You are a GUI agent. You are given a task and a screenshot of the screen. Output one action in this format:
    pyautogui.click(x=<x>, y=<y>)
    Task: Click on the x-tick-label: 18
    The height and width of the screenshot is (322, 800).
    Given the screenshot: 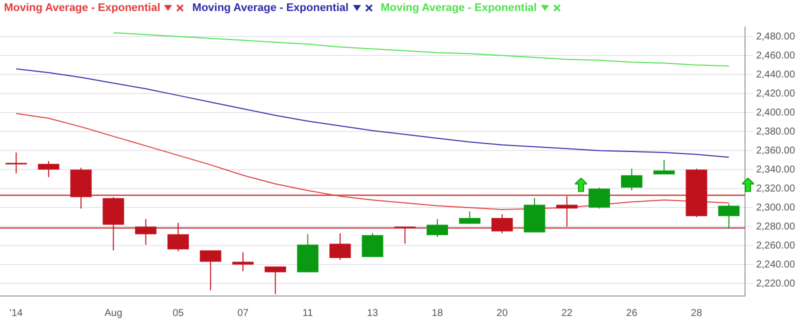 What is the action you would take?
    pyautogui.click(x=438, y=313)
    